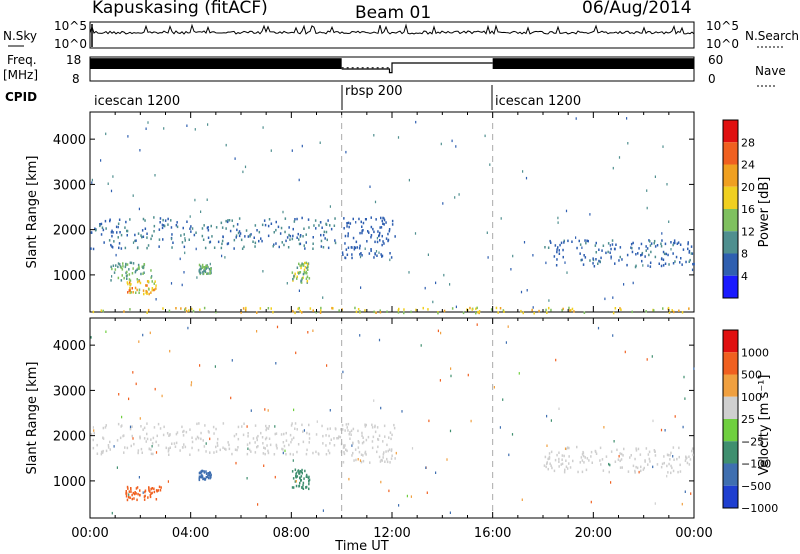 This screenshot has height=554, width=800. What do you see at coordinates (69, 391) in the screenshot?
I see `velocity-ytick-label-2: 3000` at bounding box center [69, 391].